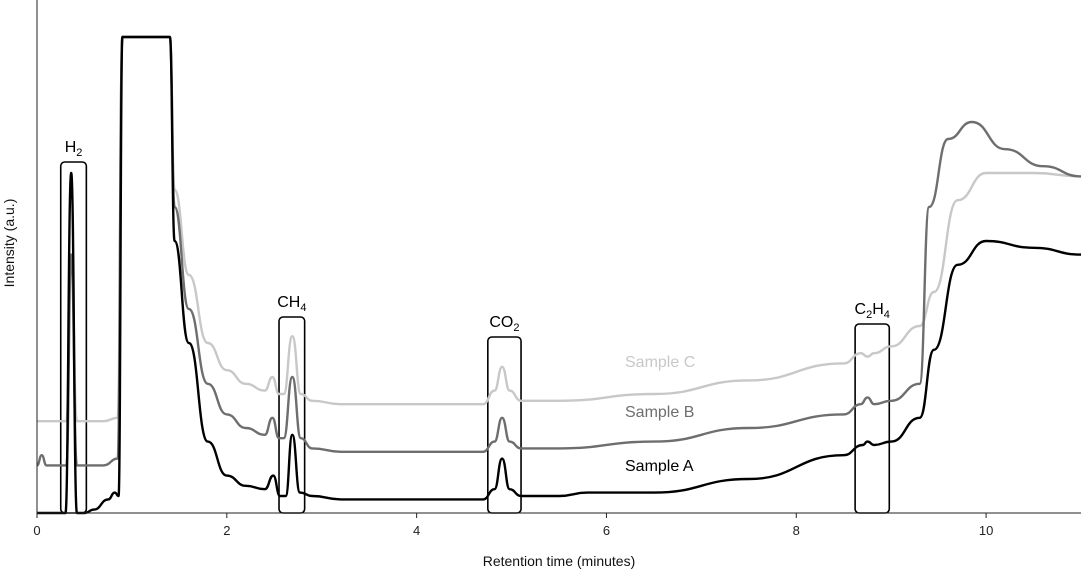 Image resolution: width=1083 pixels, height=572 pixels. I want to click on x-tick-label-10: 10, so click(986, 530).